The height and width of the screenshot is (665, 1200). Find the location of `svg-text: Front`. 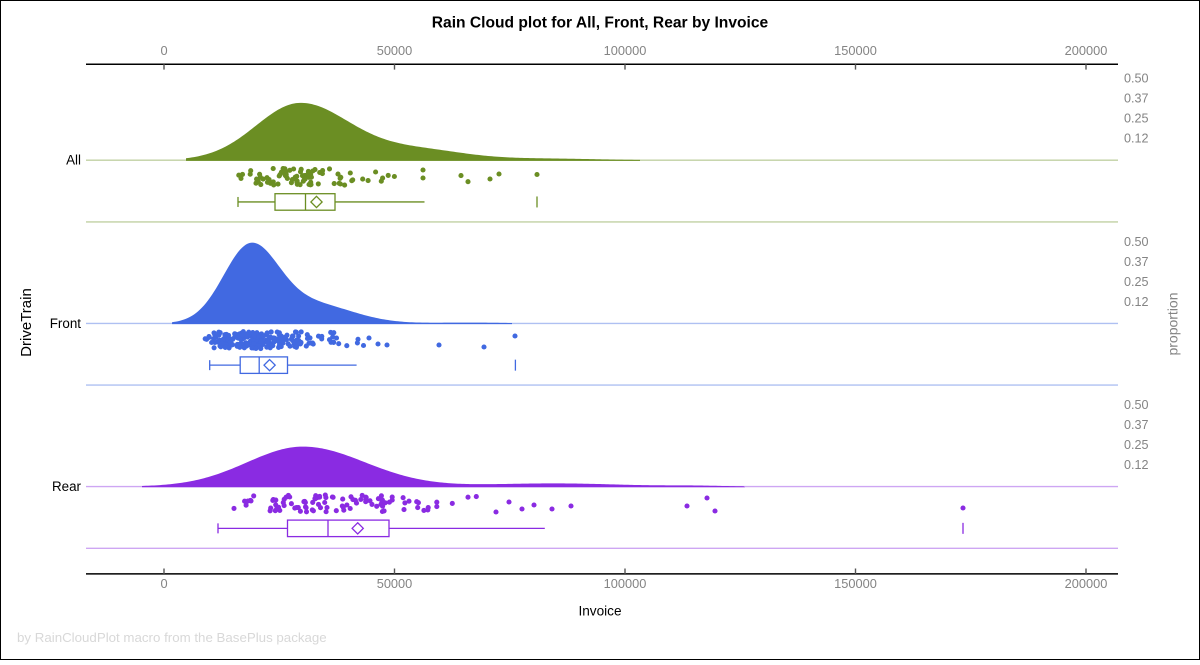

svg-text: Front is located at coordinates (66, 323).